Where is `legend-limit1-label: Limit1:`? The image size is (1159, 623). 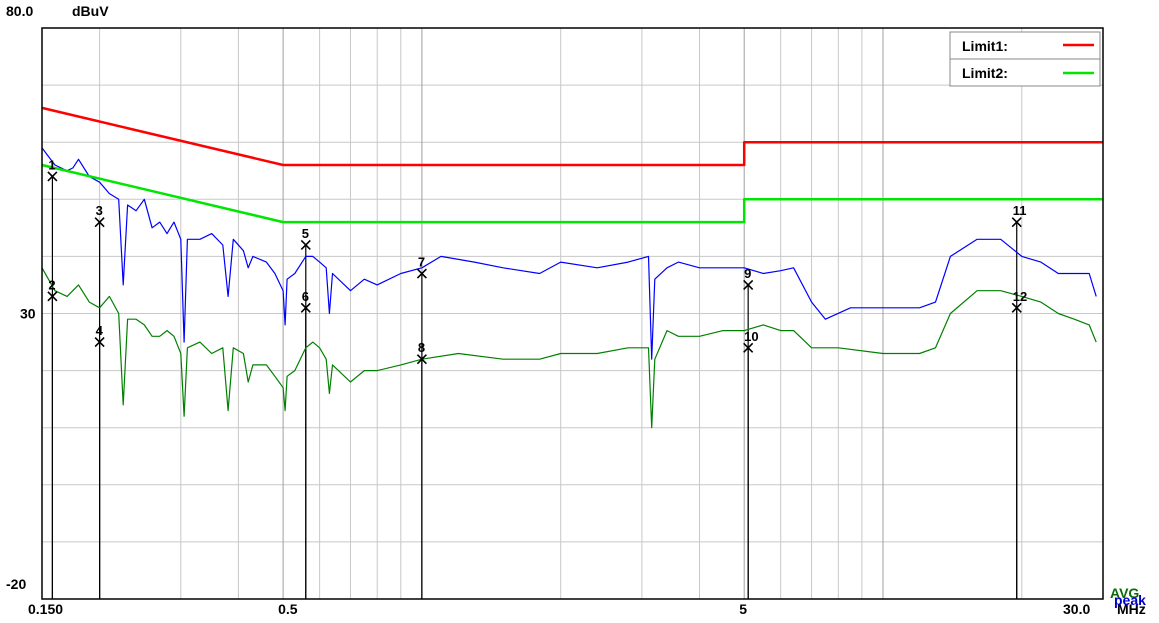 legend-limit1-label: Limit1: is located at coordinates (985, 46).